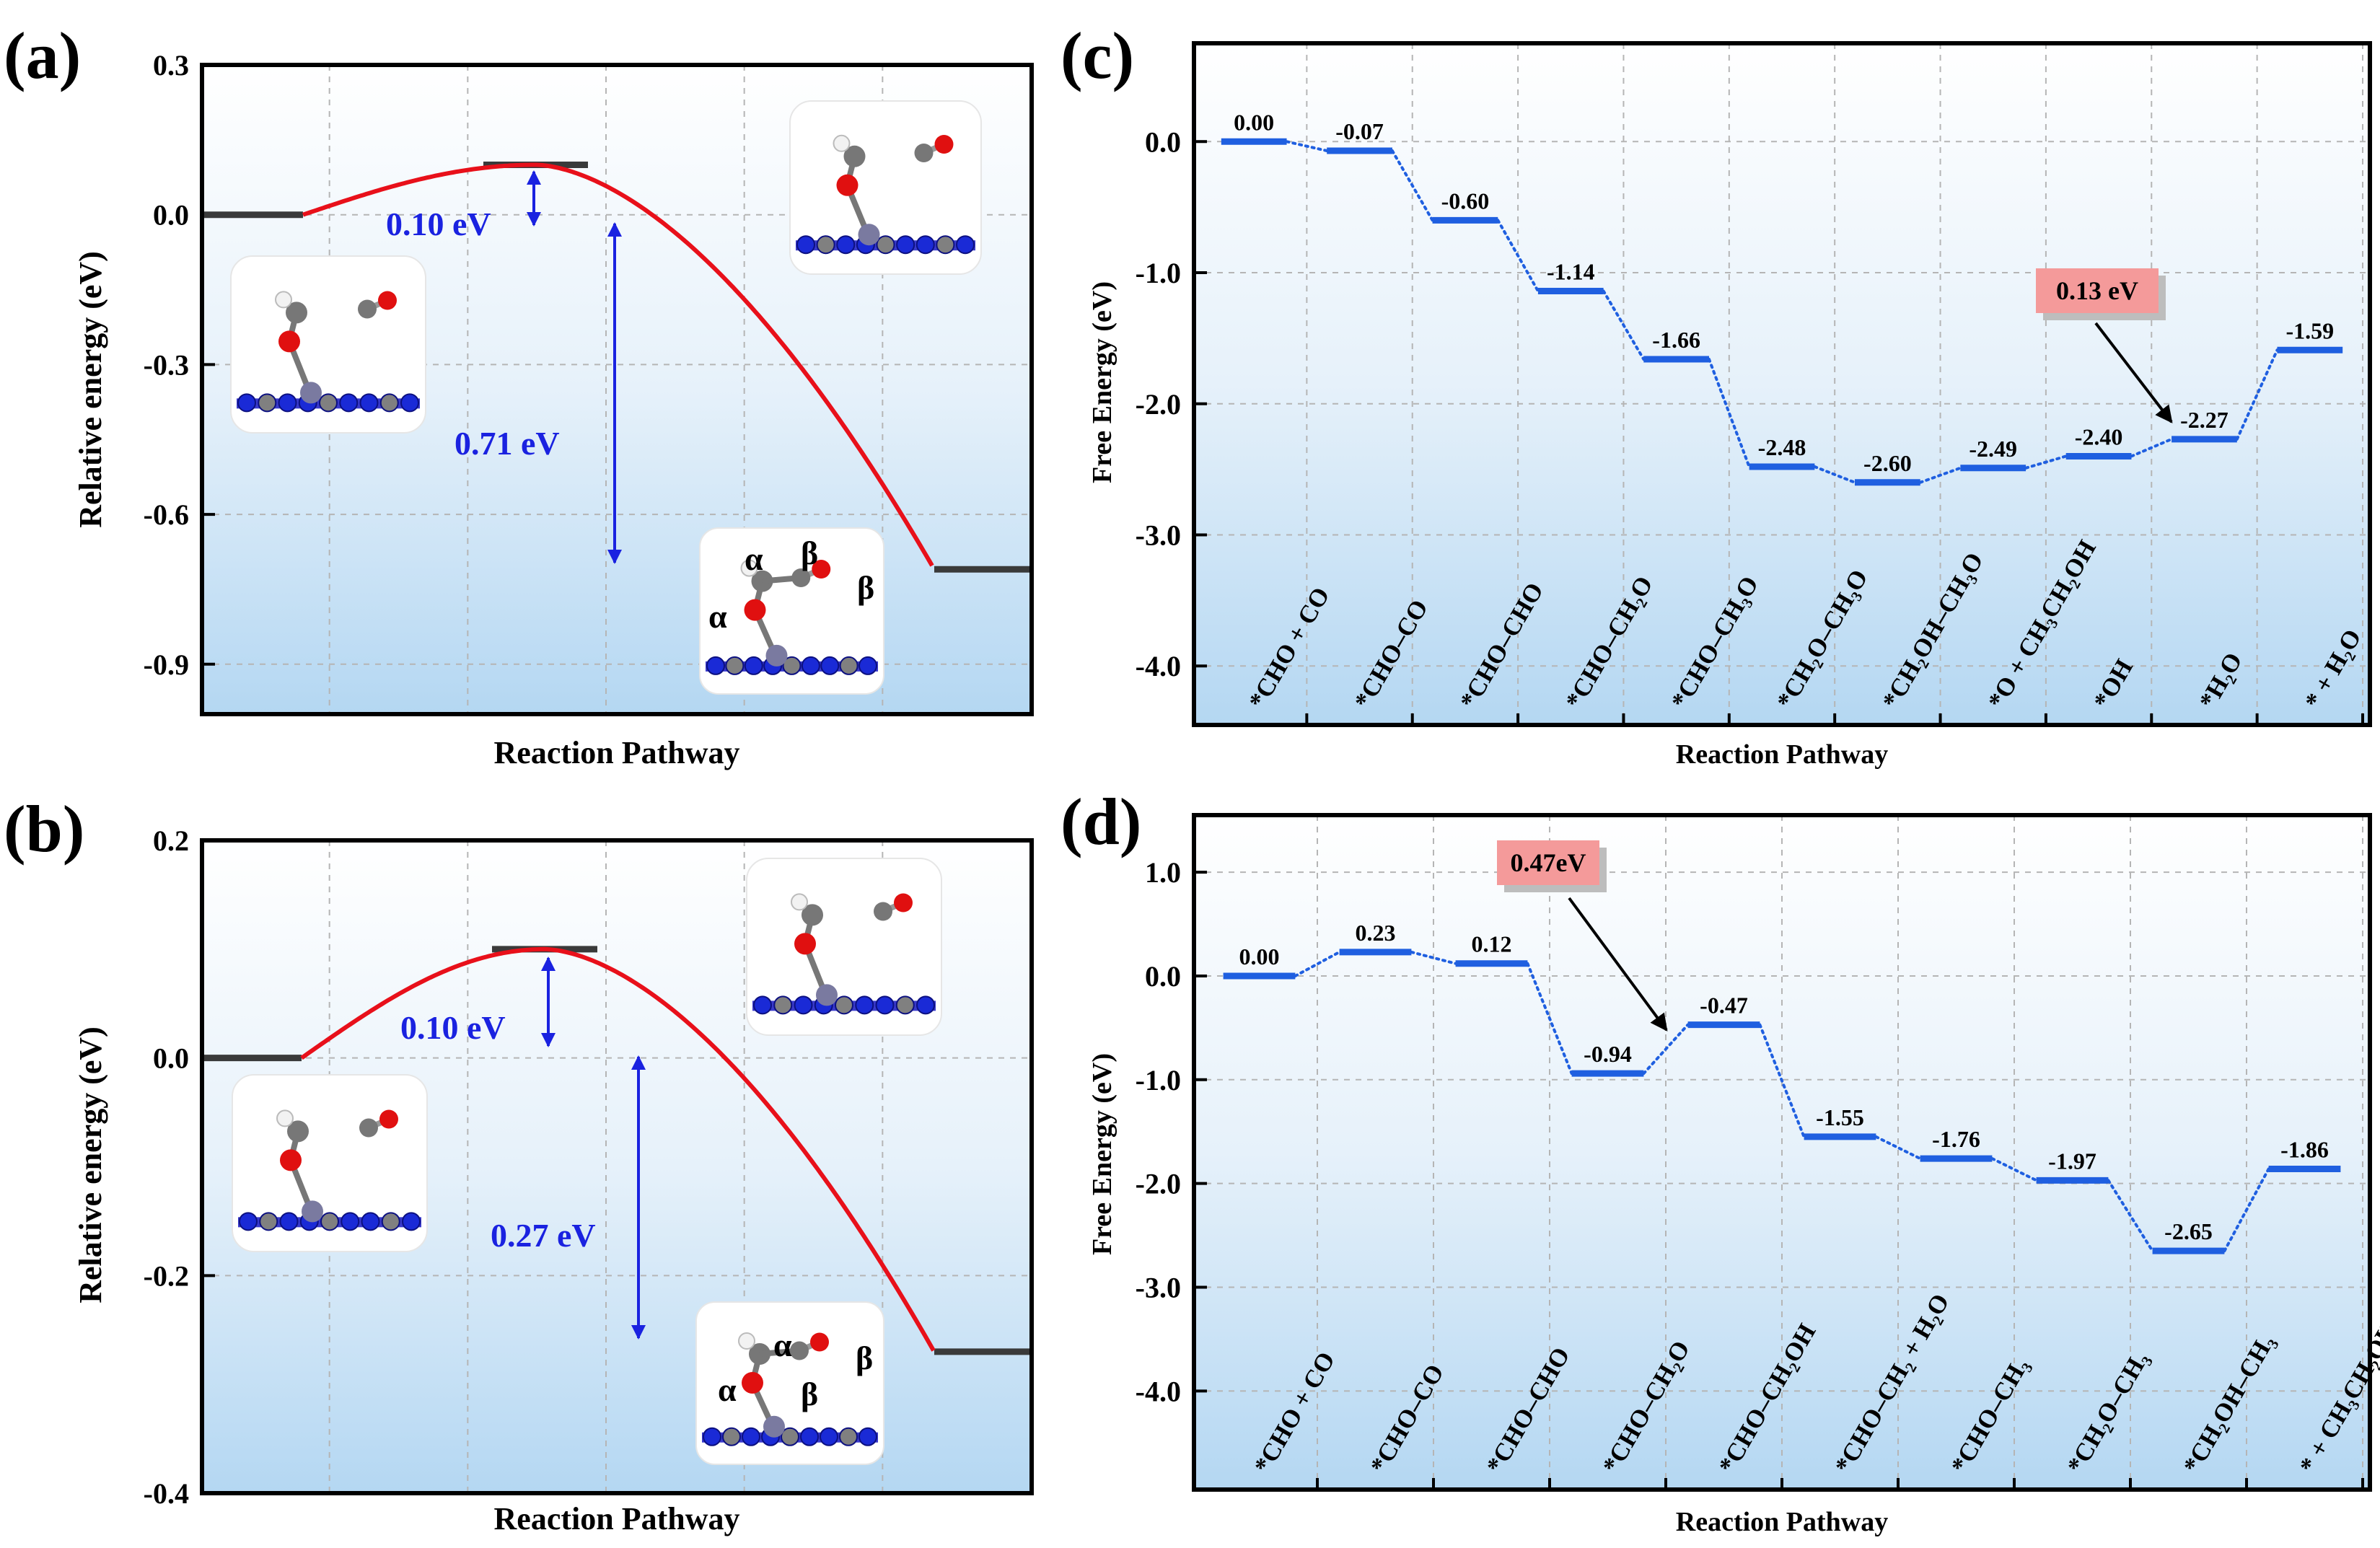 This screenshot has width=2380, height=1548. Describe the element at coordinates (791, 611) in the screenshot. I see `panel-a-final-structure: α β α β` at that location.